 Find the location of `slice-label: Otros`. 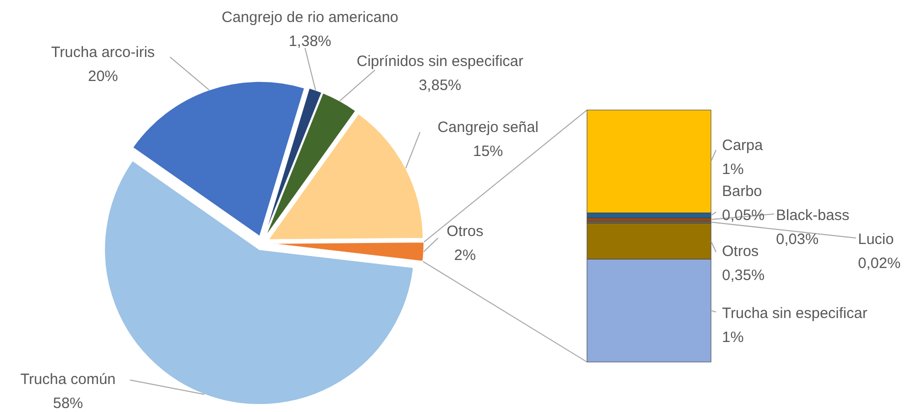

slice-label: Otros is located at coordinates (465, 231).